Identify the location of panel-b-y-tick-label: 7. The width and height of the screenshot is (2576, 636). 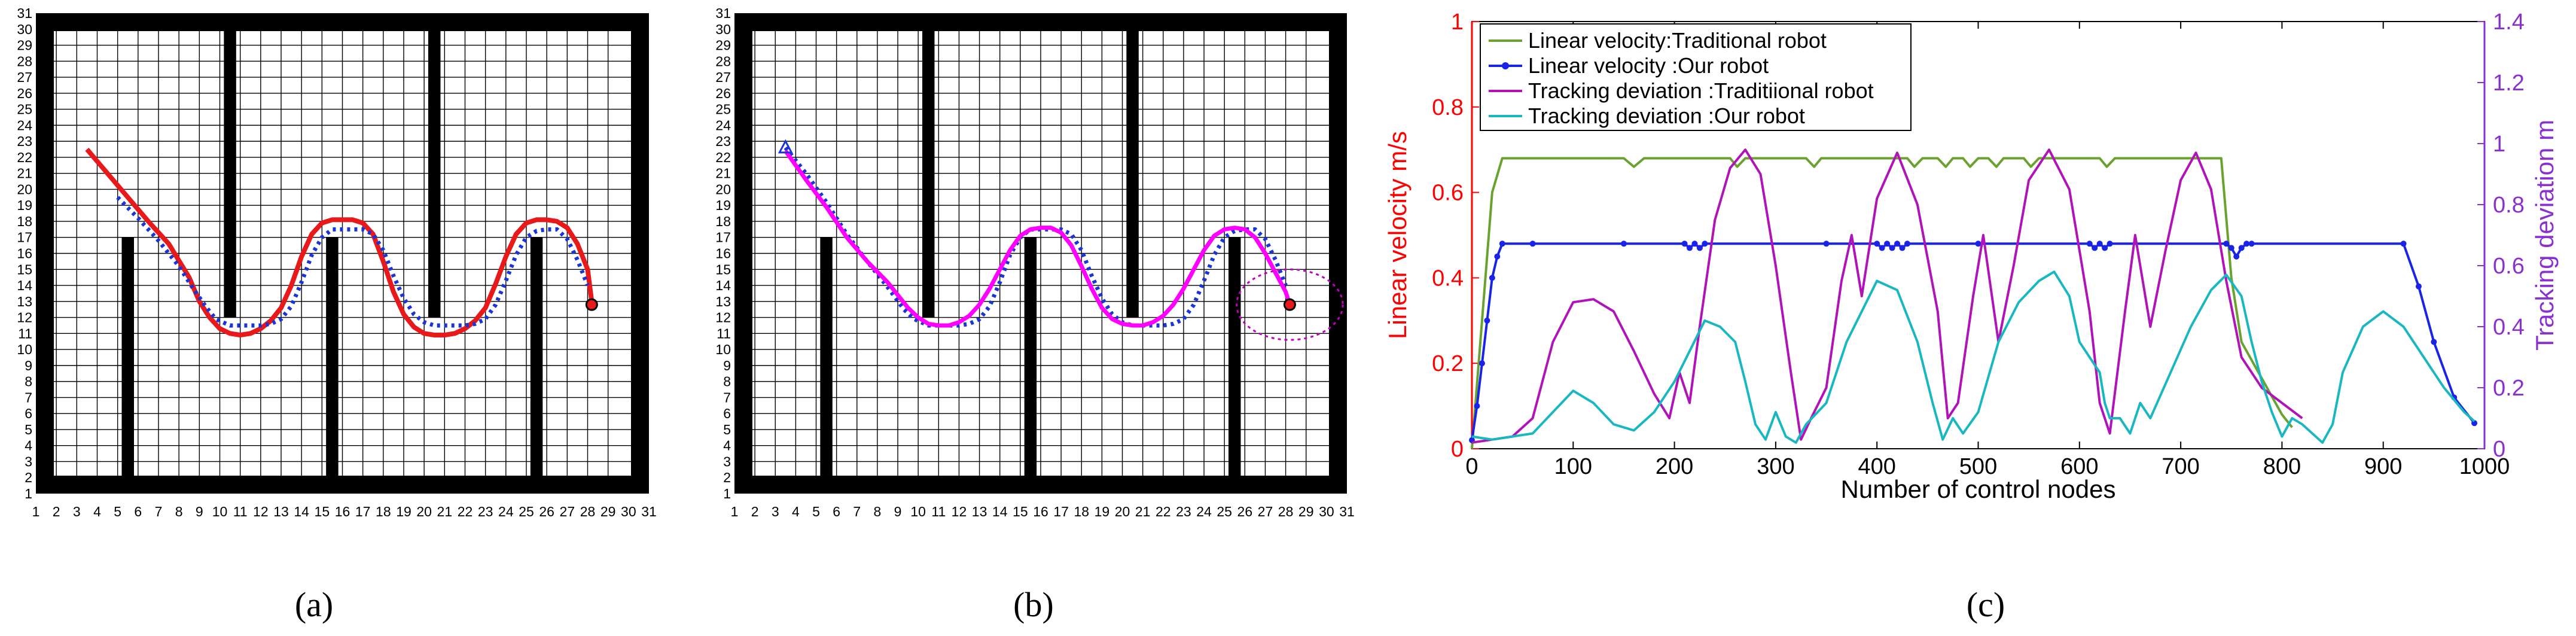
(727, 397).